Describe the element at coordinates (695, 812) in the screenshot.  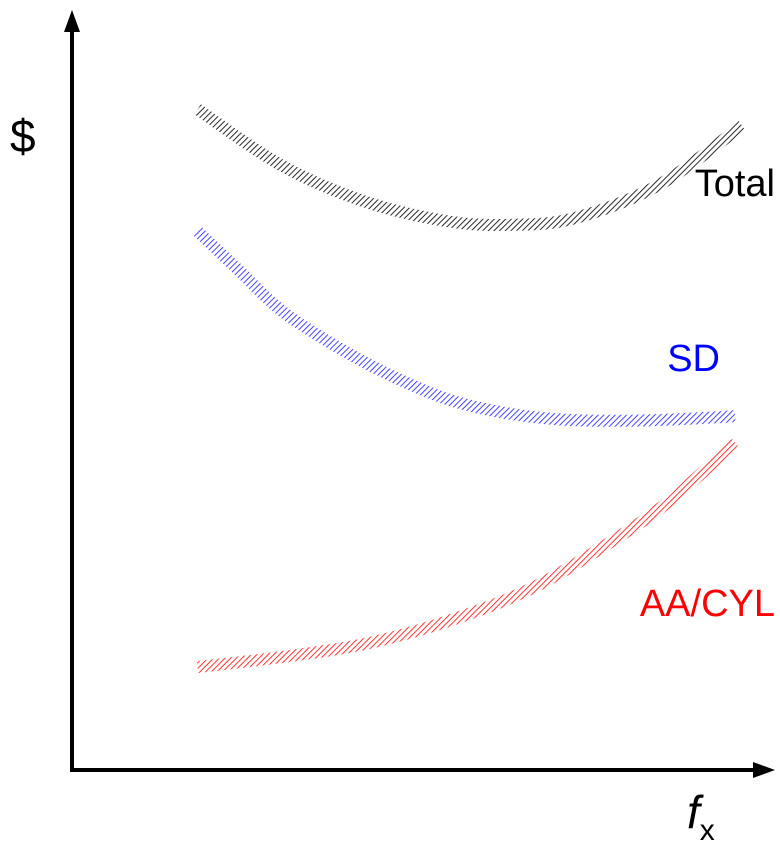
I see `x-axis-label-main: f` at that location.